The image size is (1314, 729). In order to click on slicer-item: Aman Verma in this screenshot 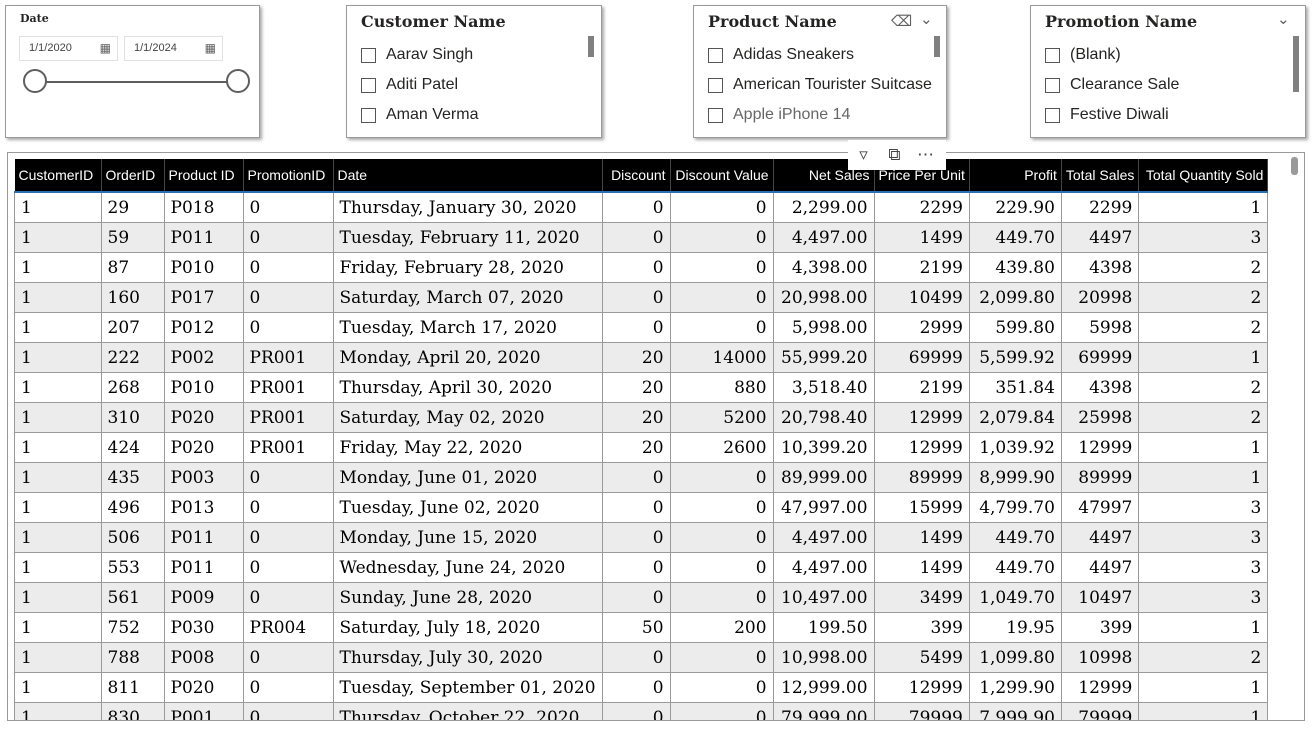, I will do `click(419, 115)`.